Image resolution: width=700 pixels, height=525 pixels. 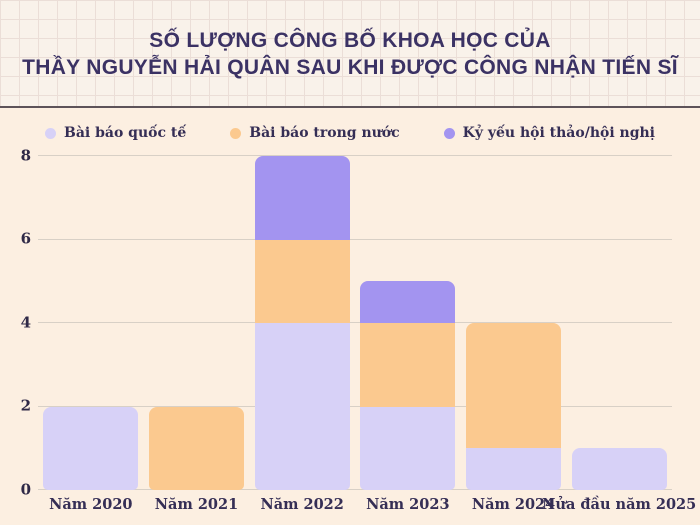 What do you see at coordinates (346, 489) in the screenshot?
I see `gridline: 0` at bounding box center [346, 489].